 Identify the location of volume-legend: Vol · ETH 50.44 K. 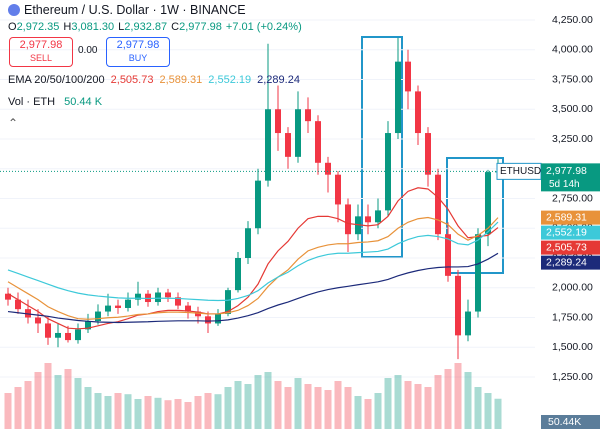
(55, 102).